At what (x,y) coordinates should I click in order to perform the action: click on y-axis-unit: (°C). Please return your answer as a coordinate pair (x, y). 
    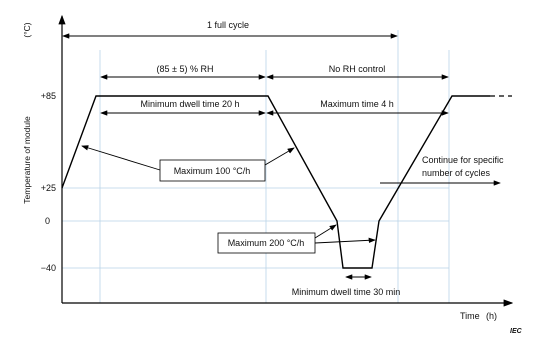
    Looking at the image, I should click on (27, 29).